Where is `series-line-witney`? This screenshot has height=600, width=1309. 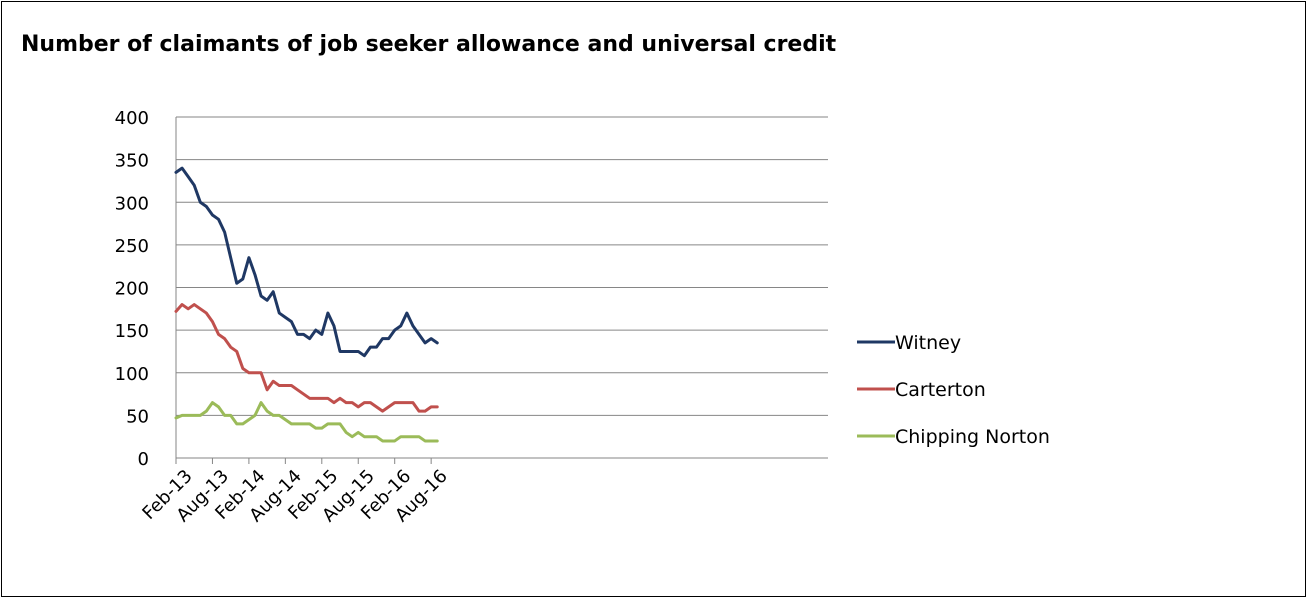 series-line-witney is located at coordinates (306, 262).